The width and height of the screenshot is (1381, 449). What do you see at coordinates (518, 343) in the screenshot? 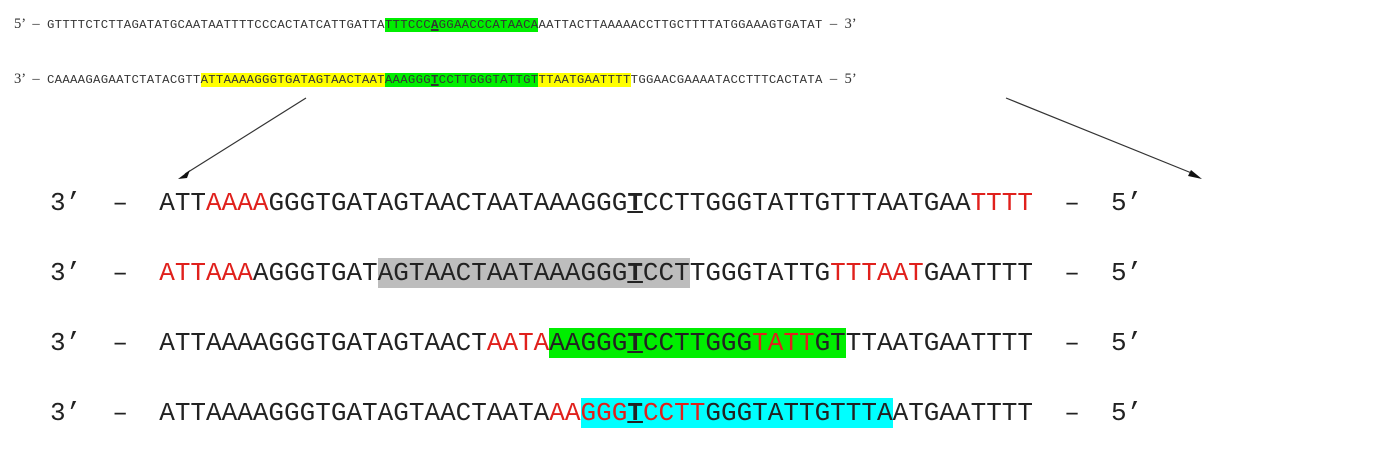
I see `sequence-segment: AATA` at bounding box center [518, 343].